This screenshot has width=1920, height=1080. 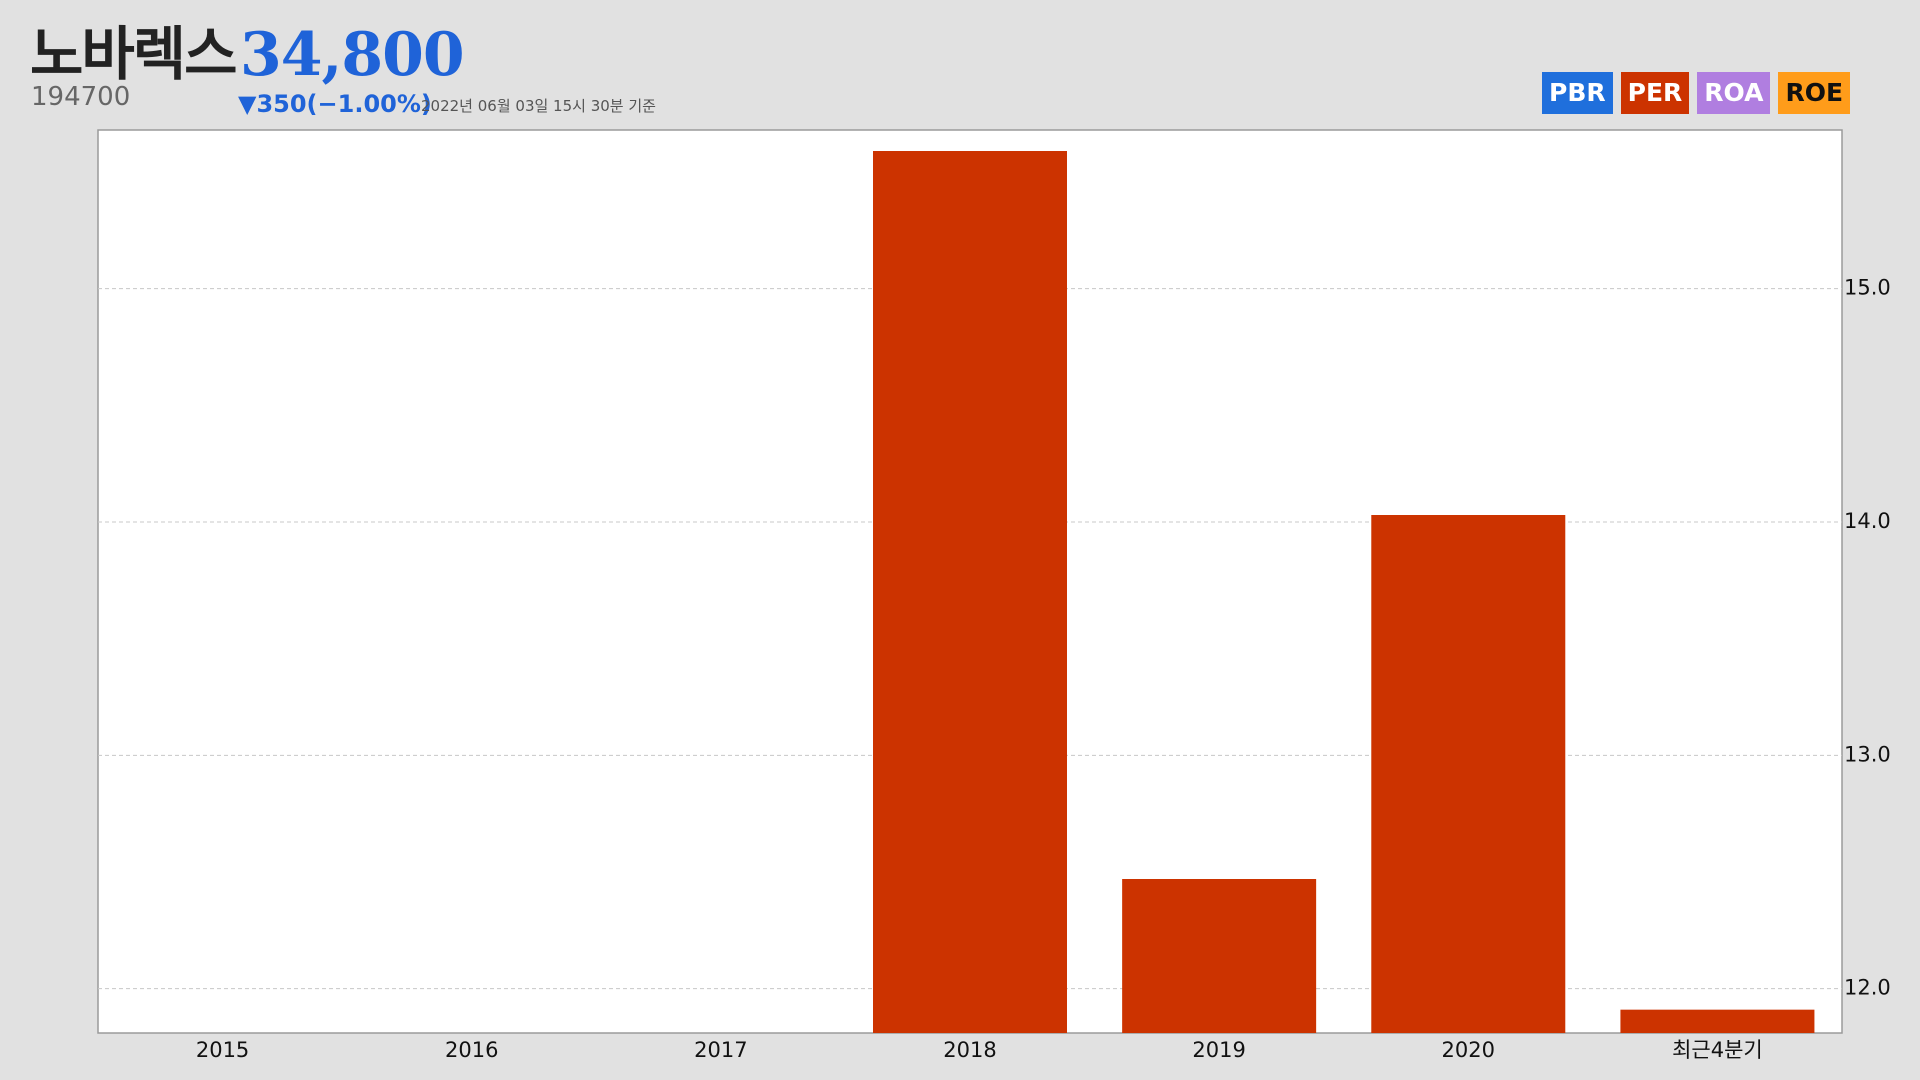 I want to click on x-tick-label: 2016, so click(x=471, y=1050).